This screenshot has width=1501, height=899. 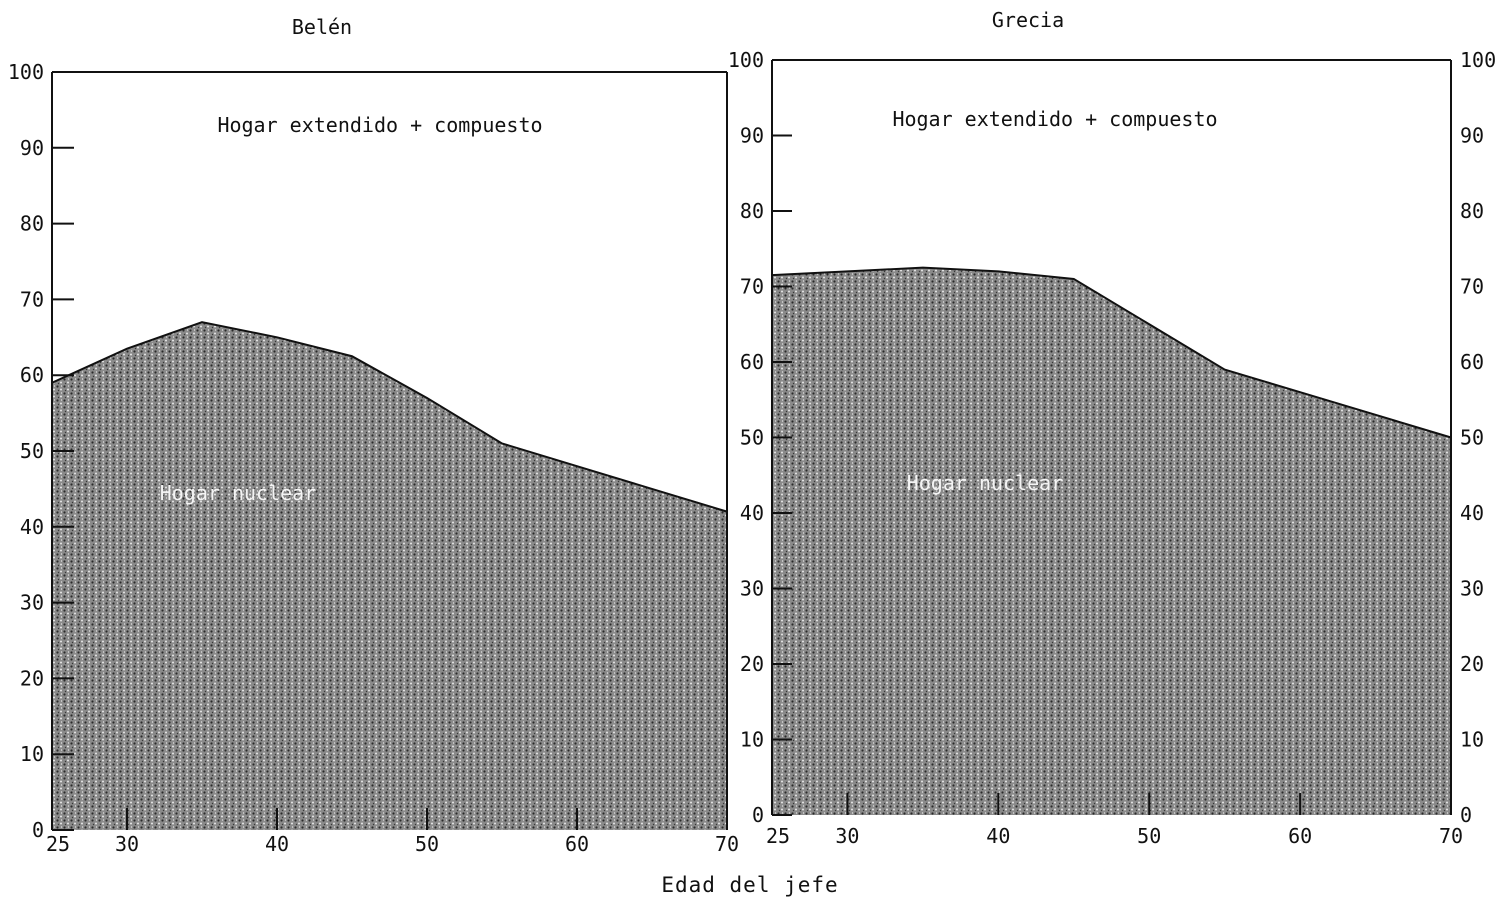 I want to click on y-tick-label-right: 100, so click(x=1478, y=60).